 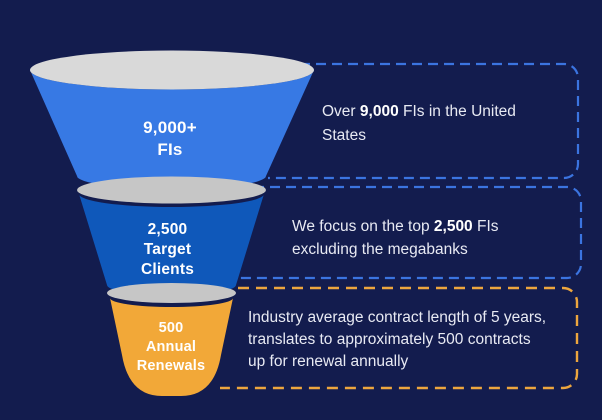 What do you see at coordinates (167, 269) in the screenshot?
I see `funnel-stage-2-word-2: Clients` at bounding box center [167, 269].